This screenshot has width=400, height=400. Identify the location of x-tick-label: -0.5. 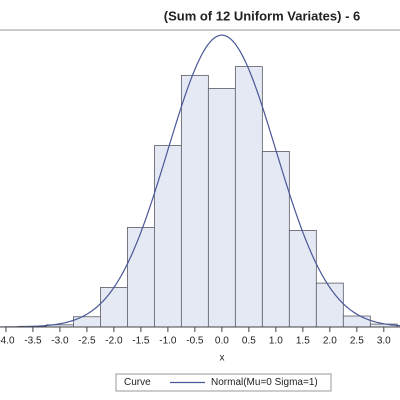
(195, 341).